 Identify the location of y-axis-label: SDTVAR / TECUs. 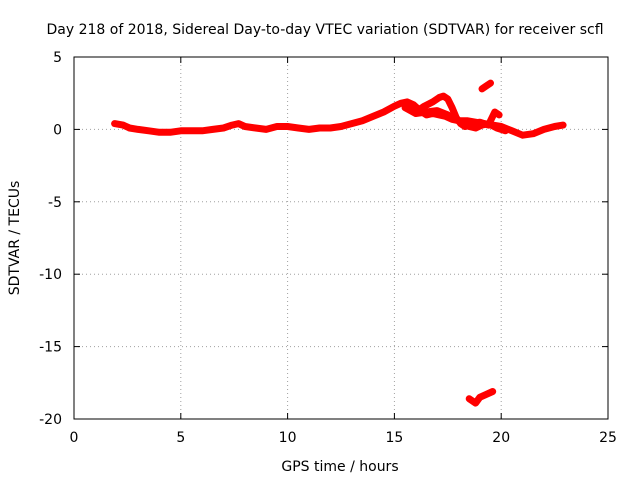
(15, 238).